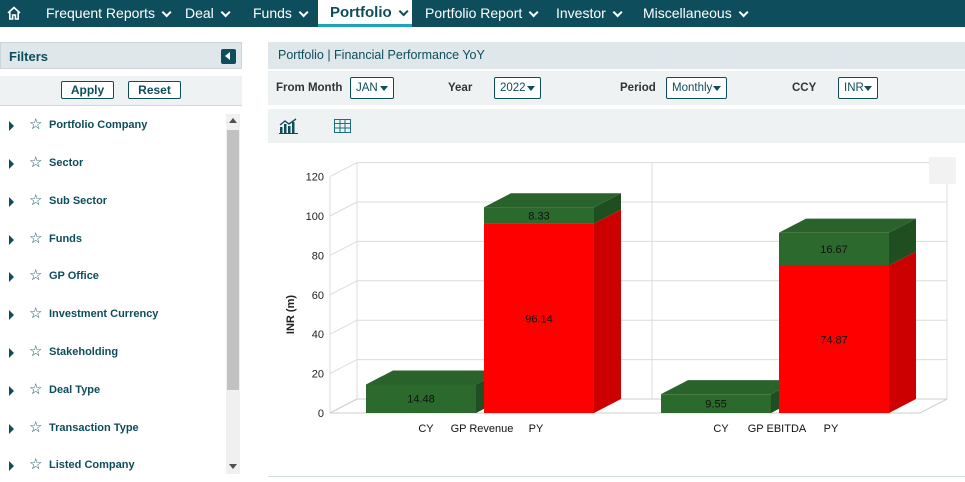  What do you see at coordinates (87, 90) in the screenshot?
I see `apply-button: Apply` at bounding box center [87, 90].